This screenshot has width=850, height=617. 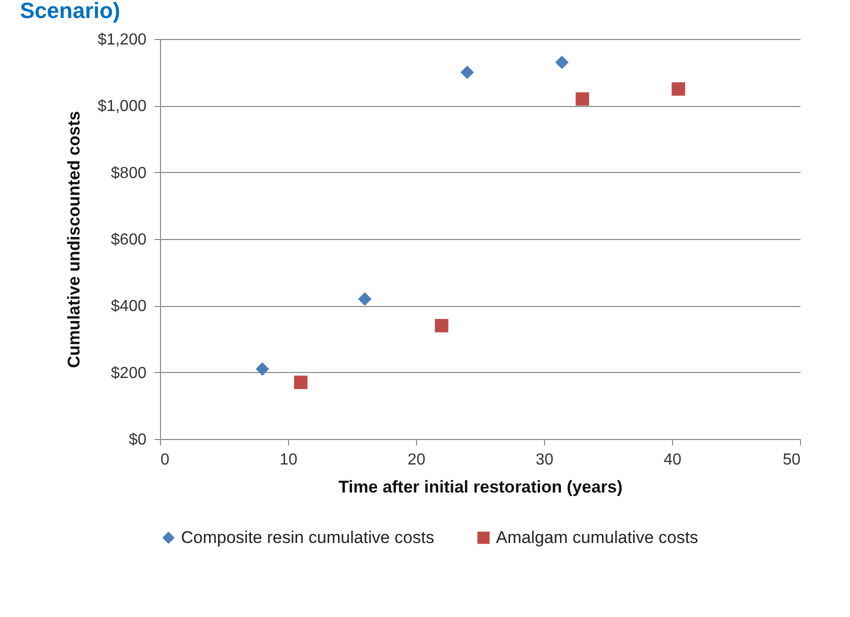 I want to click on x-axis-title: Time after initial restoration (years), so click(x=480, y=487).